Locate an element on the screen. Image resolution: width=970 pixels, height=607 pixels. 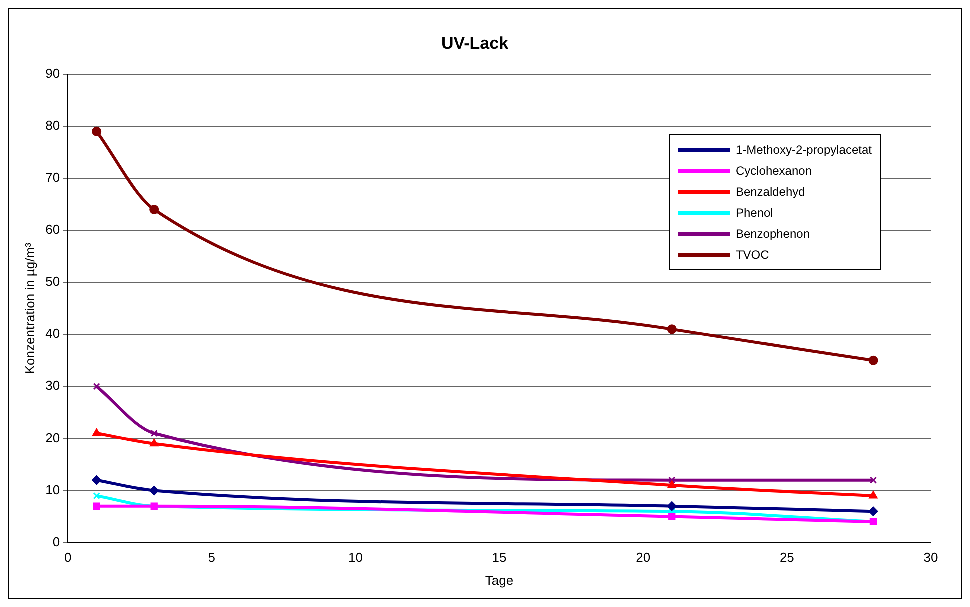
x-tick-label: 25 is located at coordinates (787, 558).